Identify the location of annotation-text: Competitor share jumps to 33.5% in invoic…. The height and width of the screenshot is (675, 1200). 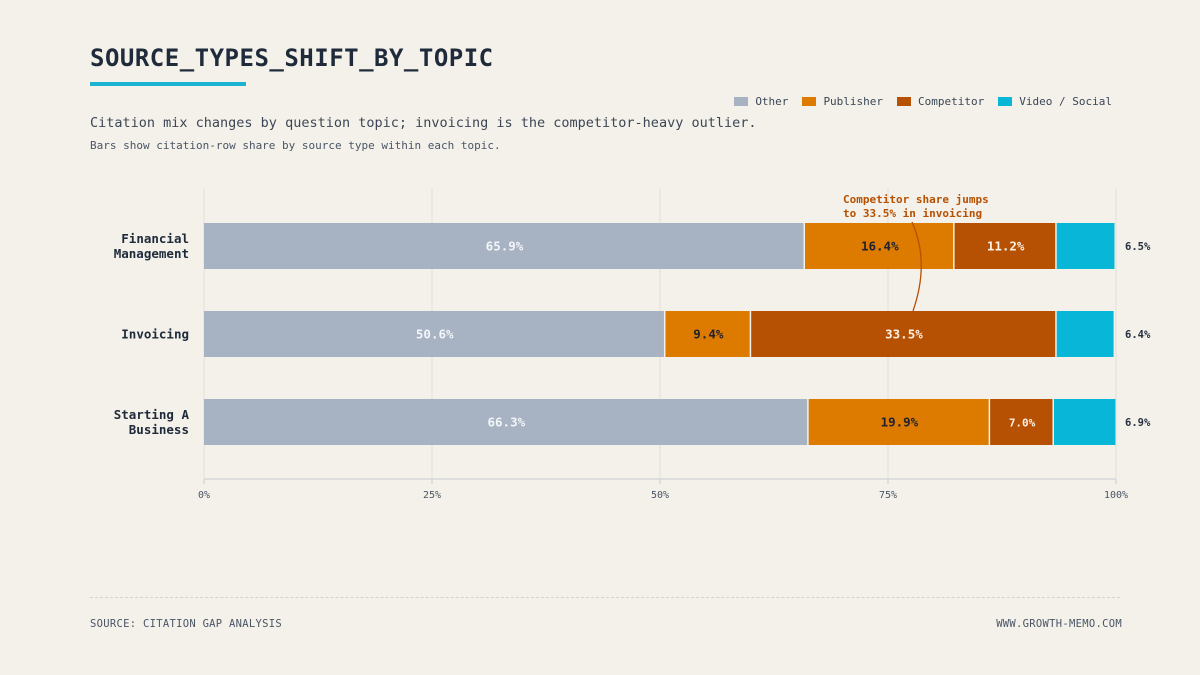
(916, 206).